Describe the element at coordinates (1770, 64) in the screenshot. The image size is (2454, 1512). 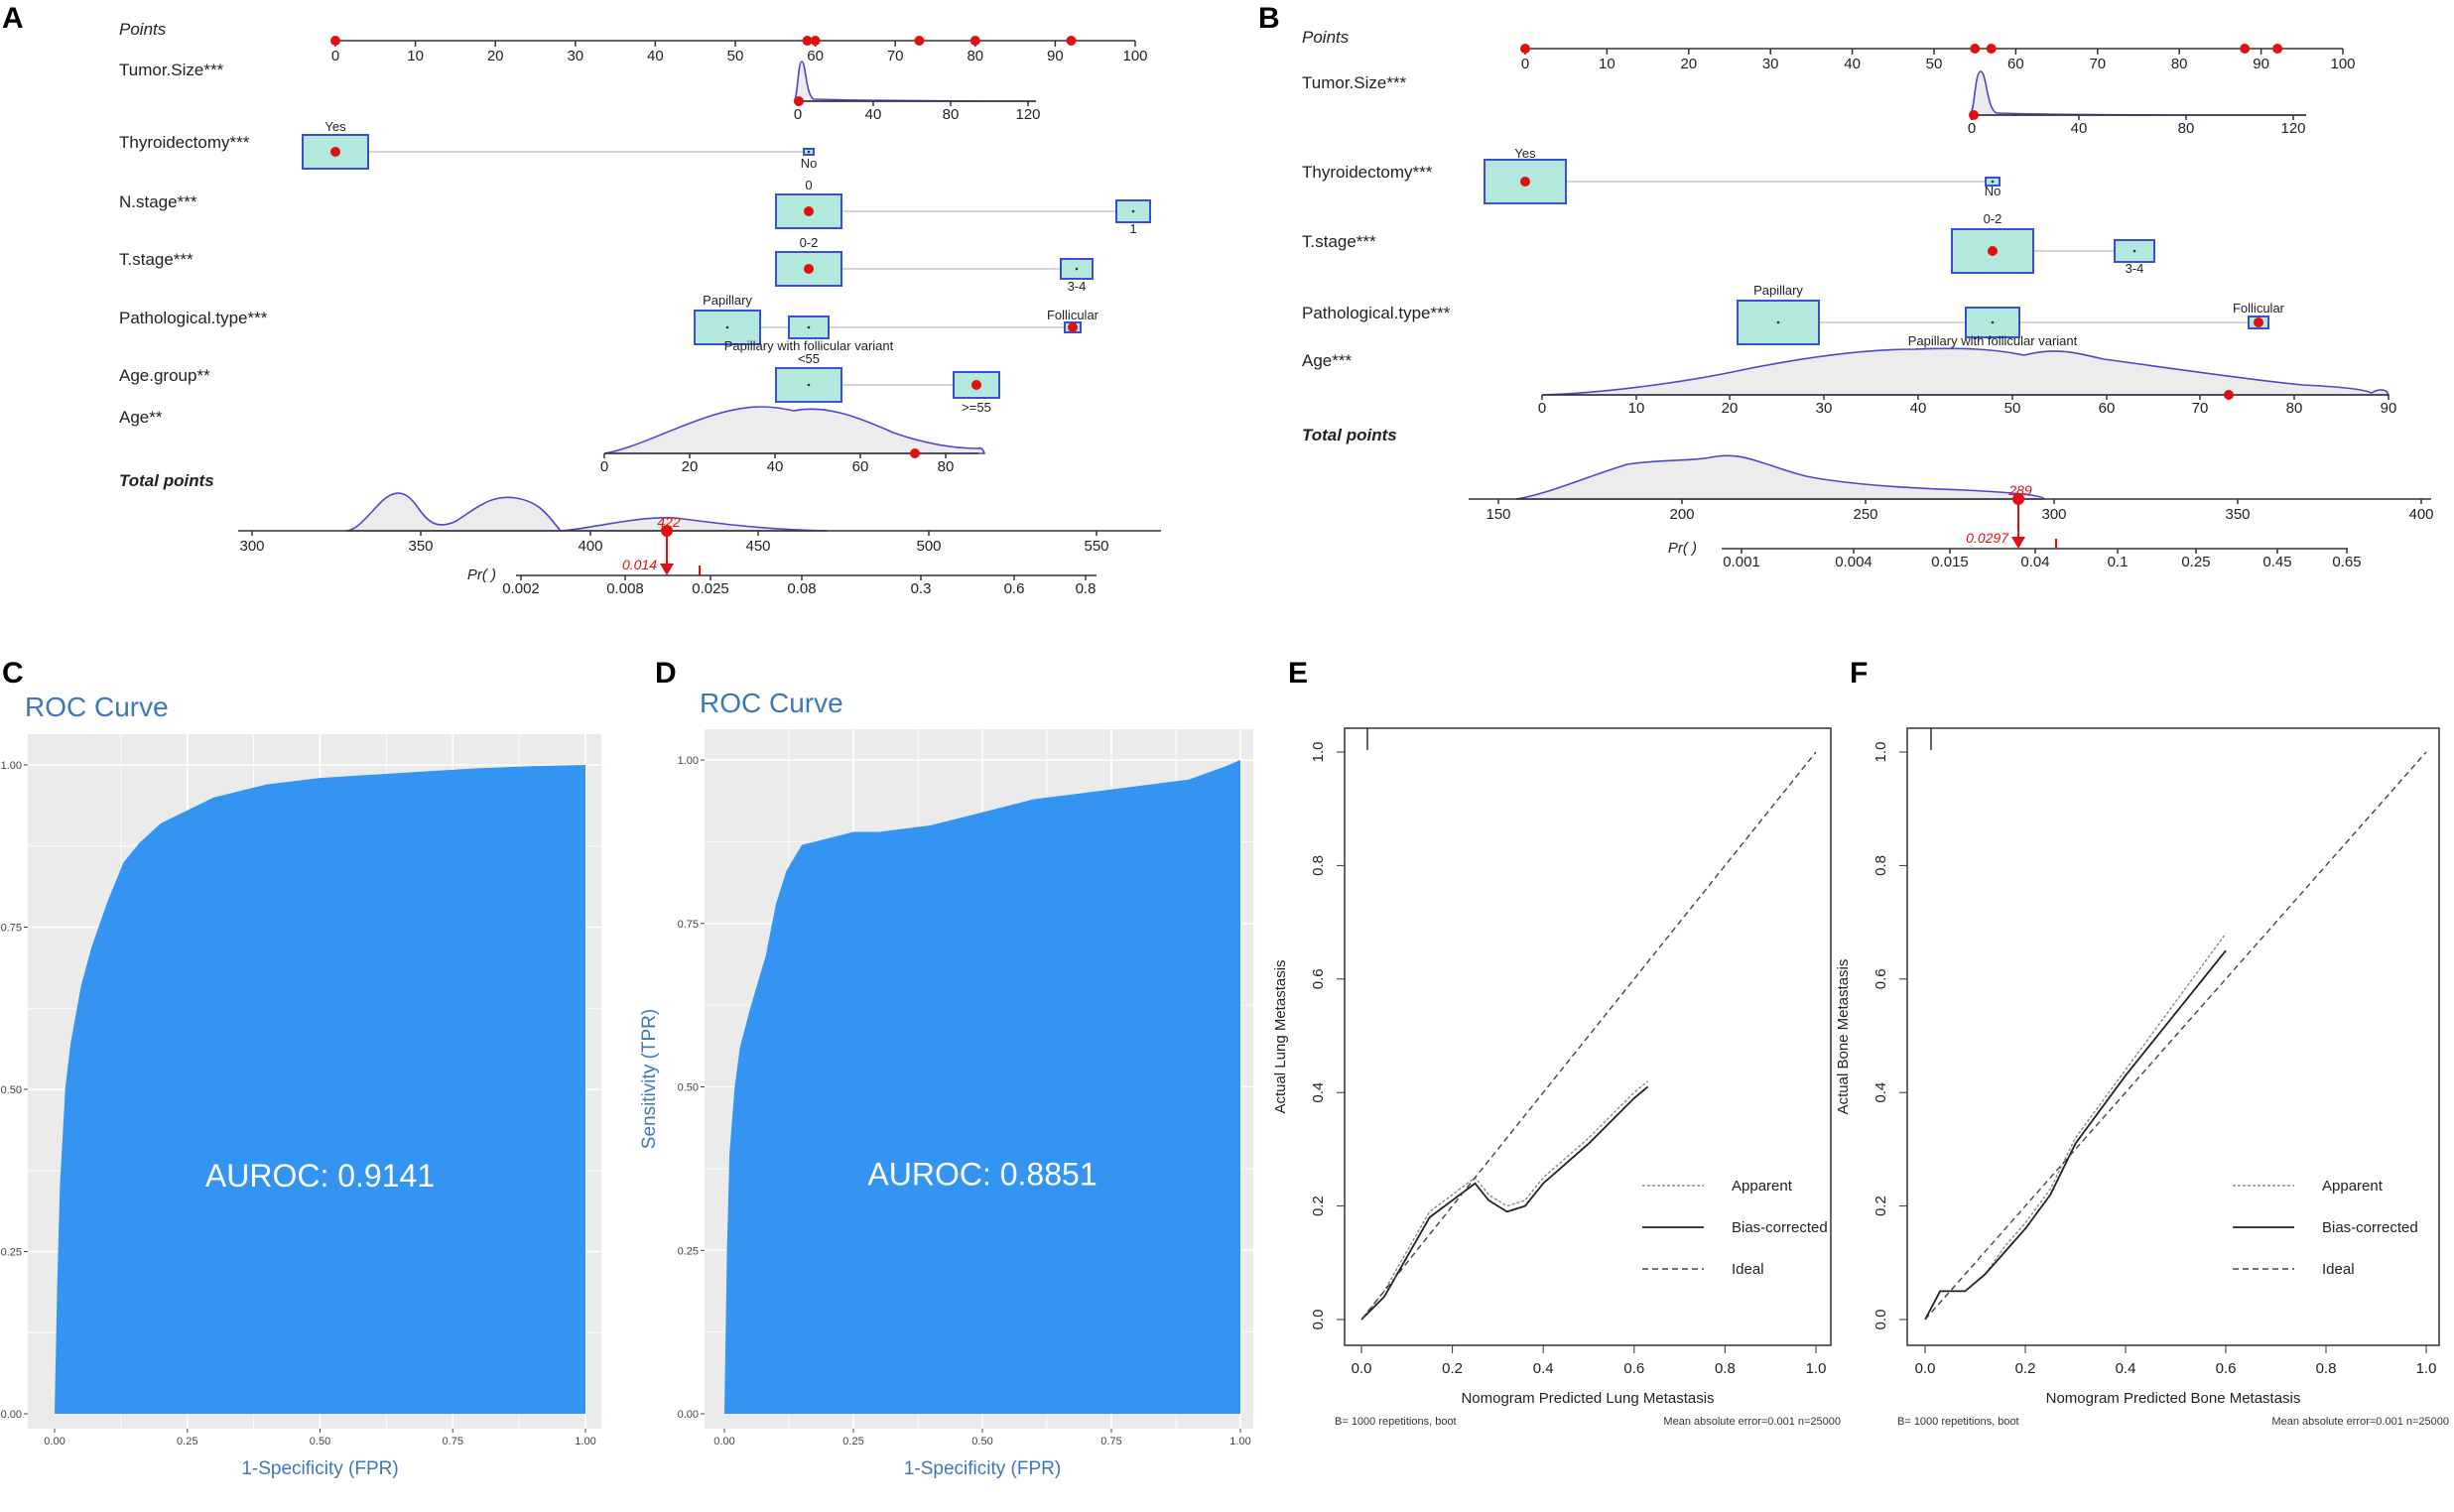
I see `points-tick-label: 30` at that location.